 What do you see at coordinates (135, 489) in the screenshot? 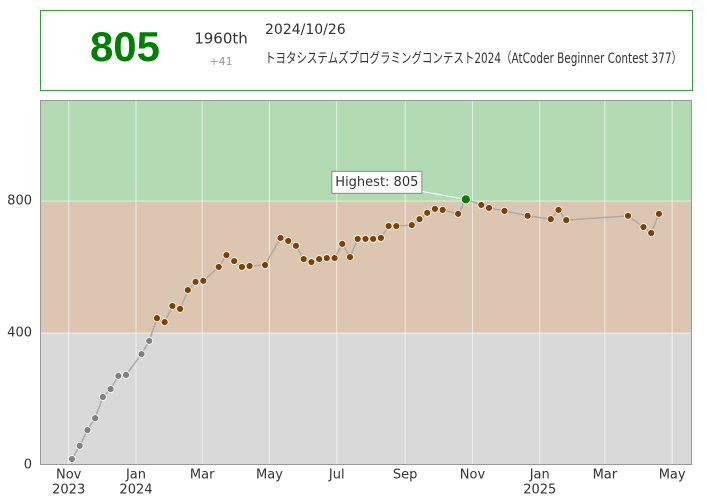
I see `x-tick-year: 2024` at bounding box center [135, 489].